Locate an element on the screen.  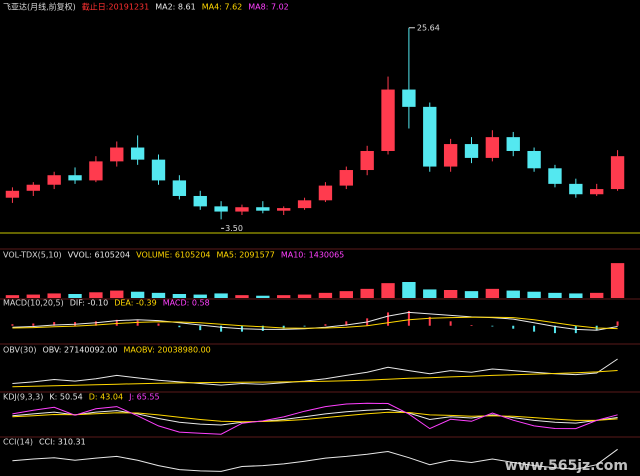
panel-header: D: 43.04 is located at coordinates (106, 397).